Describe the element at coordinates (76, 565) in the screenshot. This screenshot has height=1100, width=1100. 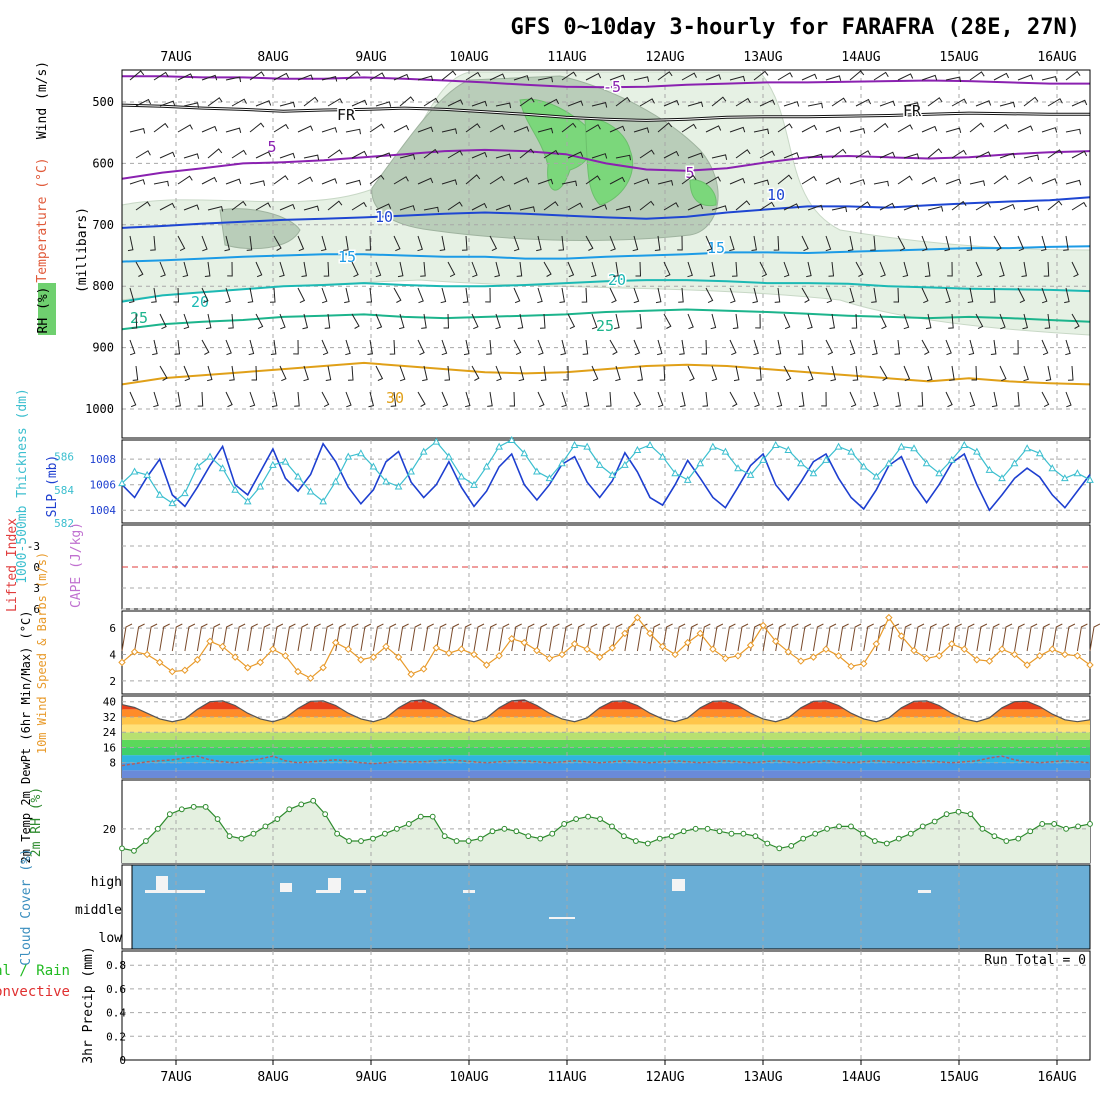
I see `ylabel-cape: CAPE (J/kg)` at that location.